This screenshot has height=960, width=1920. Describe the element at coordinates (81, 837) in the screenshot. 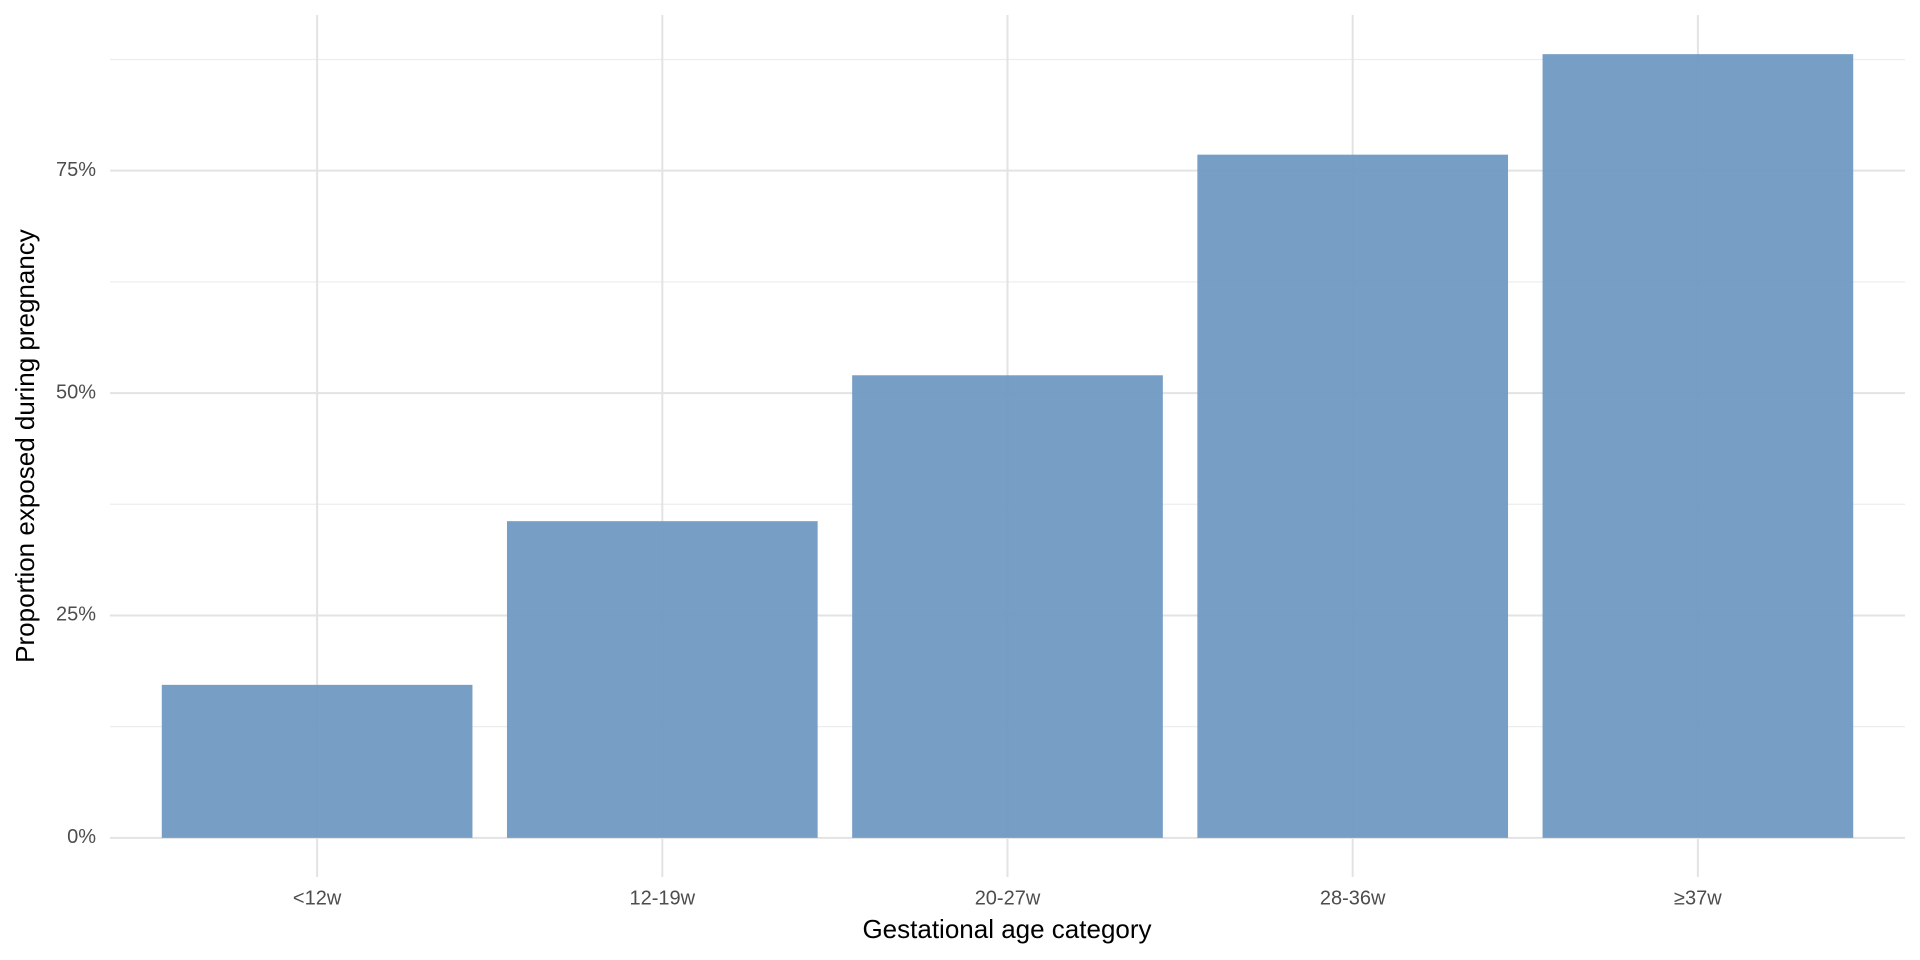

I see `y-tick-label: 0%` at that location.